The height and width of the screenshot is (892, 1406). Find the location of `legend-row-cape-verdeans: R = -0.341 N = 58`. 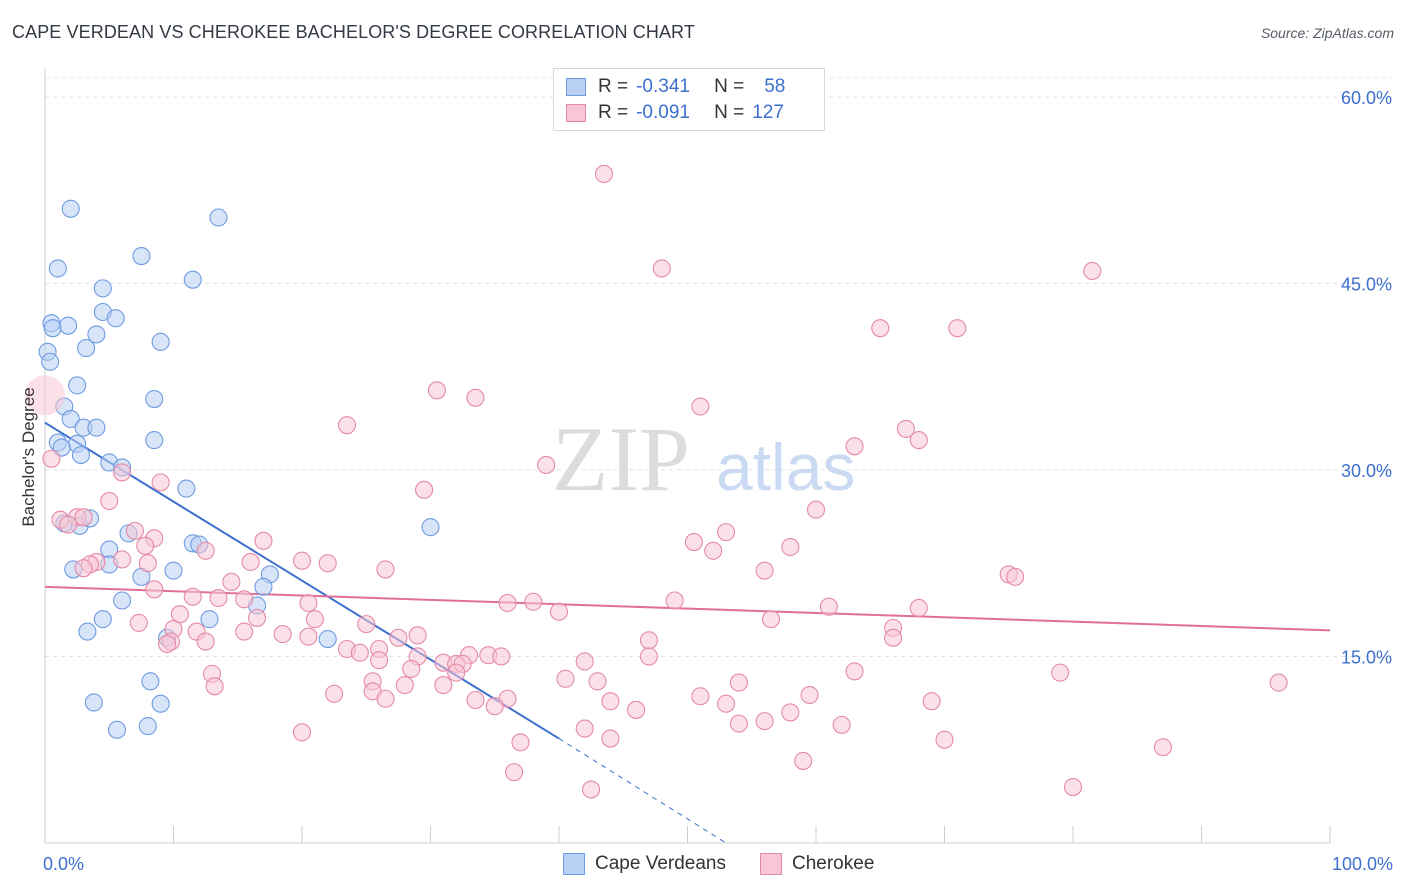

legend-row-cape-verdeans: R = -0.341 N = 58 is located at coordinates (675, 87).